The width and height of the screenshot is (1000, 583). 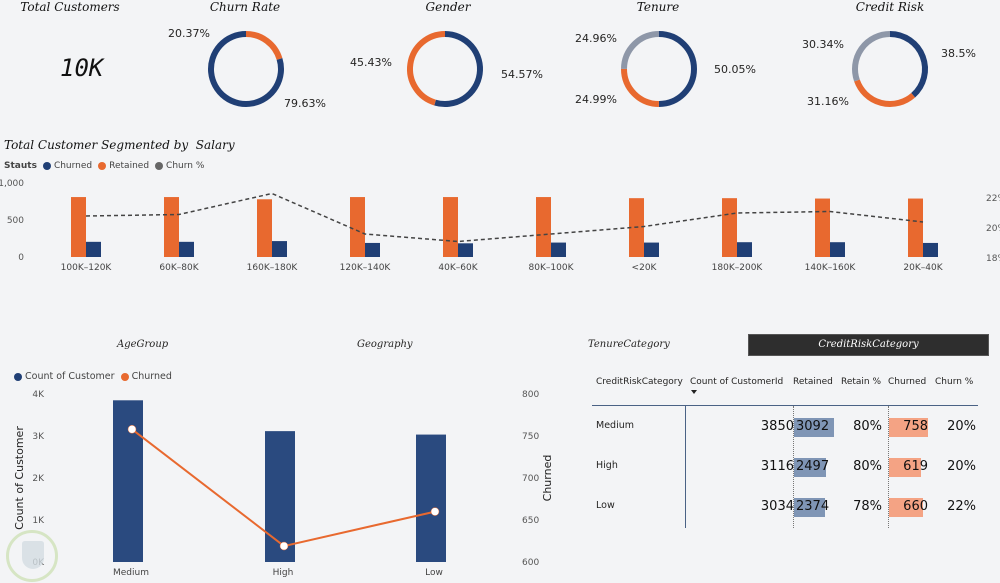 What do you see at coordinates (143, 344) in the screenshot?
I see `slicer-tab-agegroup: AgeGroup` at bounding box center [143, 344].